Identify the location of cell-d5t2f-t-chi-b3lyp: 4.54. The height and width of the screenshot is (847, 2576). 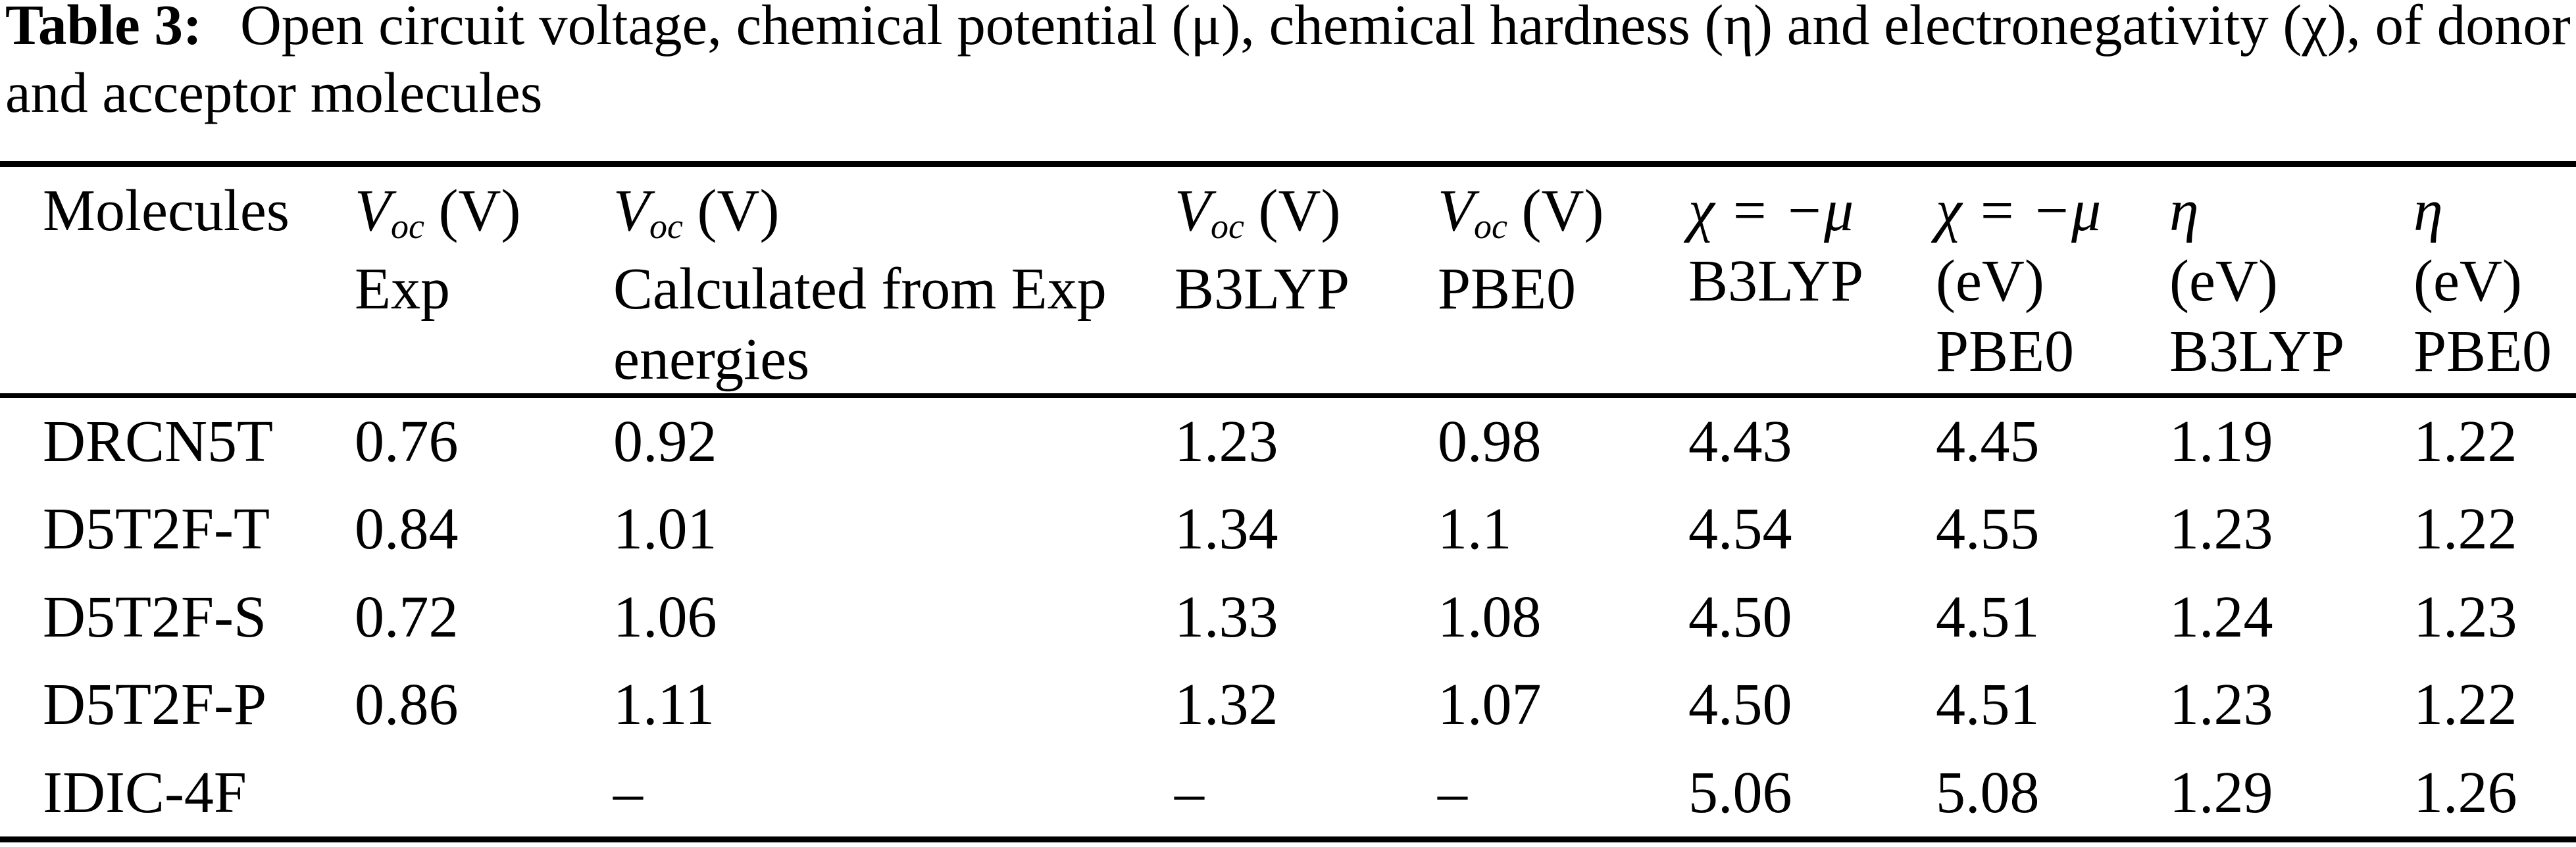
(1740, 529).